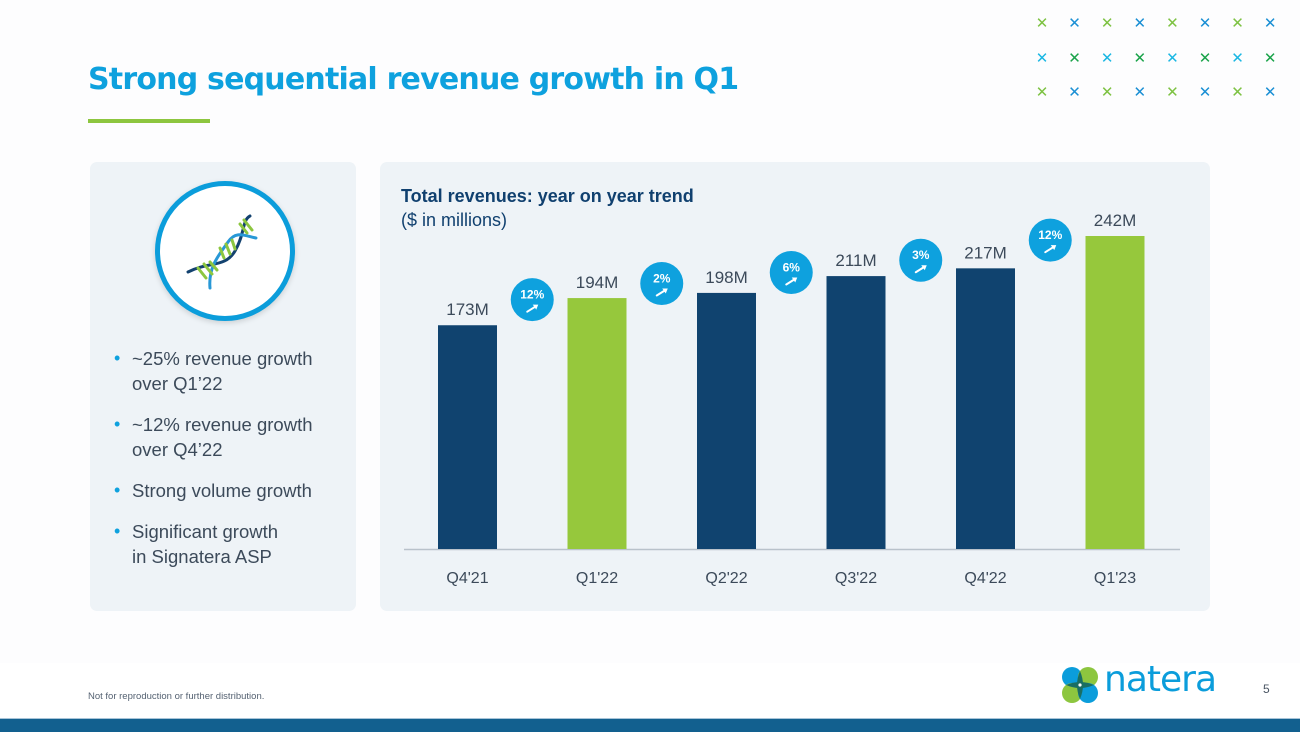 This screenshot has height=732, width=1300. What do you see at coordinates (726, 420) in the screenshot?
I see `bar-Q222` at bounding box center [726, 420].